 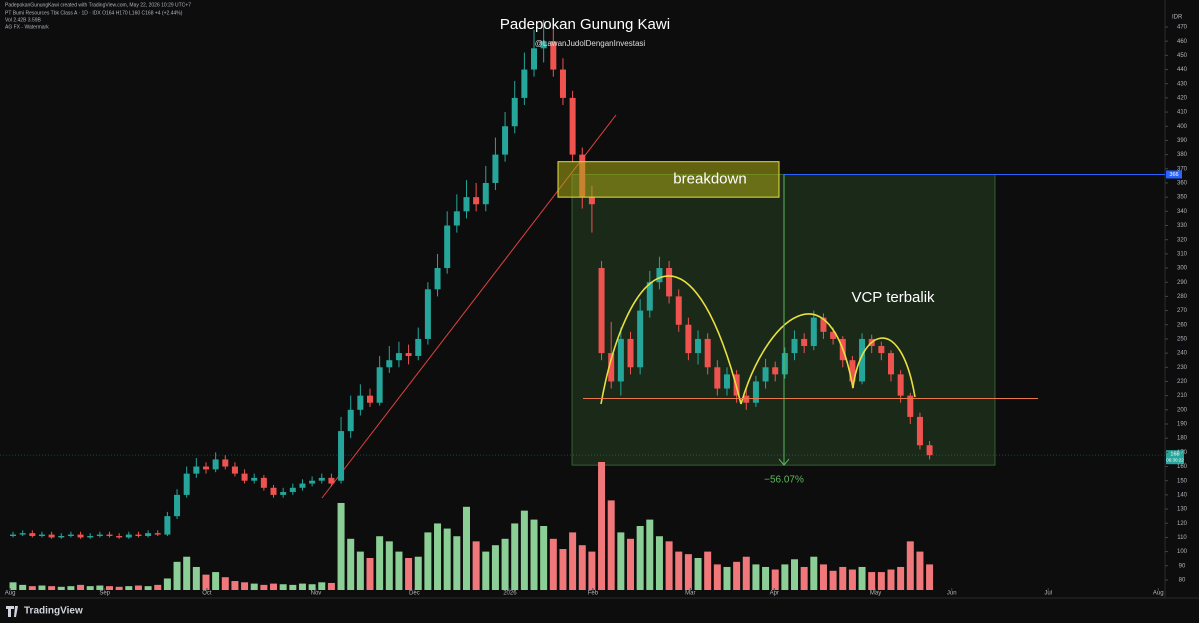 What do you see at coordinates (1182, 552) in the screenshot?
I see `y-tick-label: 100` at bounding box center [1182, 552].